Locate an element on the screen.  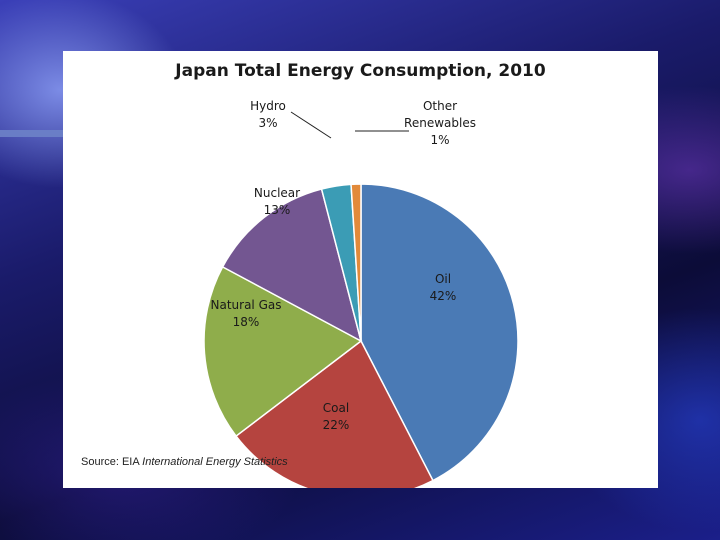
slice-label-coal: Coal 22% is located at coordinates (336, 416).